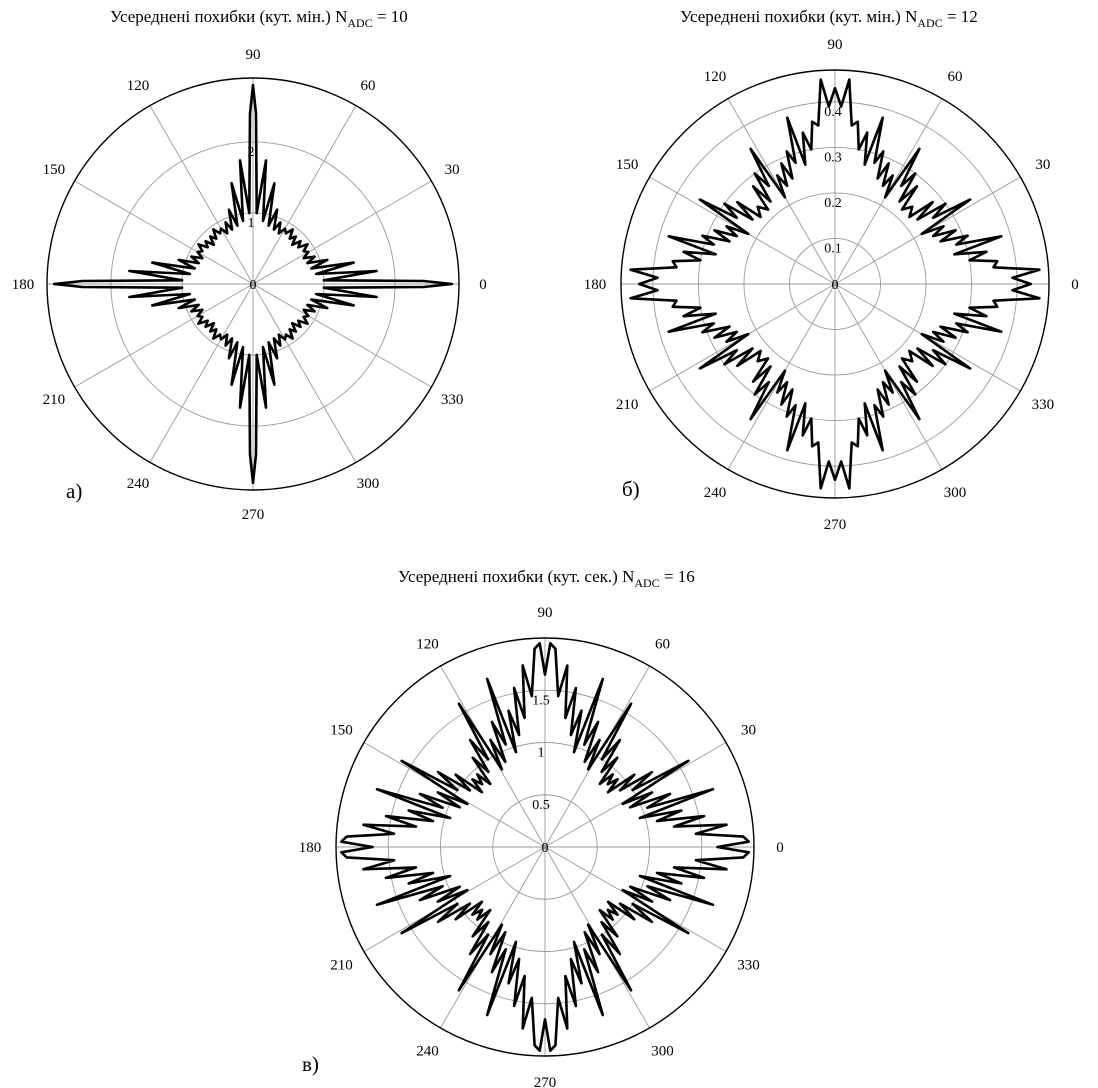 The height and width of the screenshot is (1088, 1098). I want to click on radial-tick-label: 0.3, so click(833, 157).